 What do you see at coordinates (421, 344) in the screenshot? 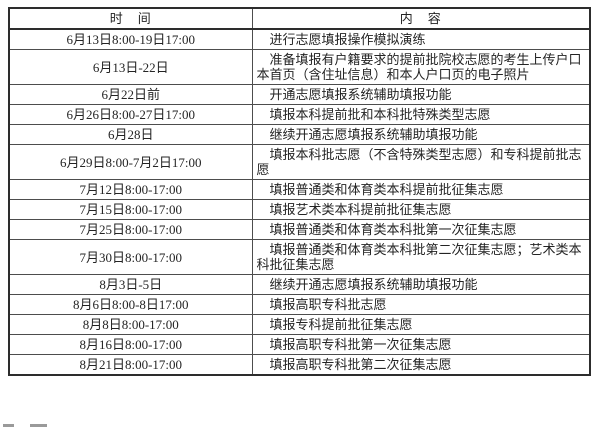
I see `row-content: 填报高职专科批第一次征集志愿` at bounding box center [421, 344].